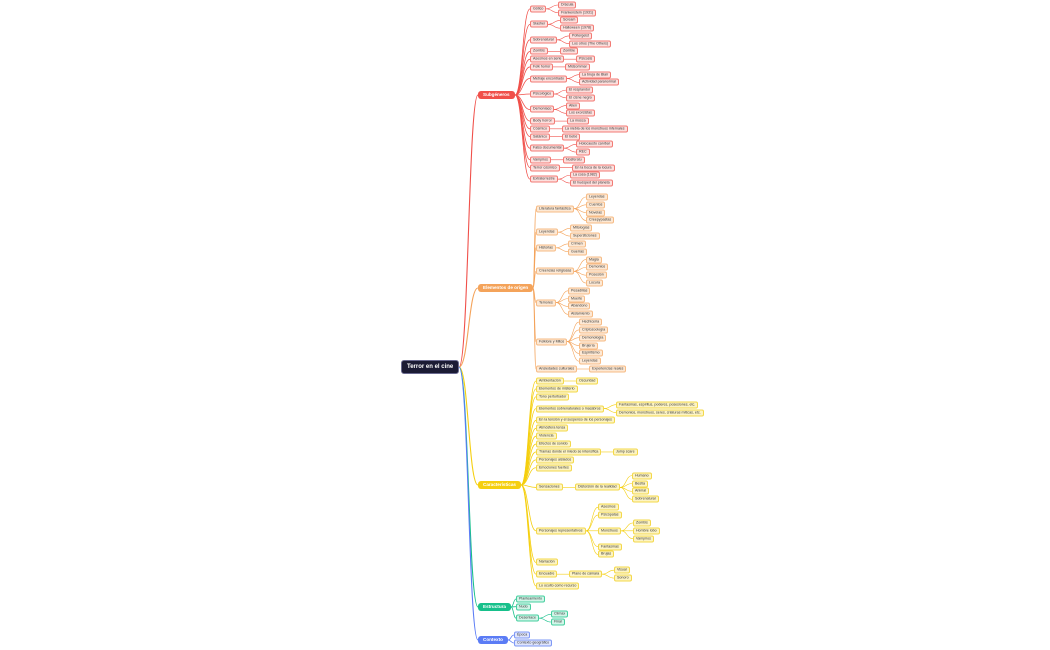 The width and height of the screenshot is (1050, 650). Describe the element at coordinates (591, 322) in the screenshot. I see `subtopic-hechiceria: Hechicería` at that location.